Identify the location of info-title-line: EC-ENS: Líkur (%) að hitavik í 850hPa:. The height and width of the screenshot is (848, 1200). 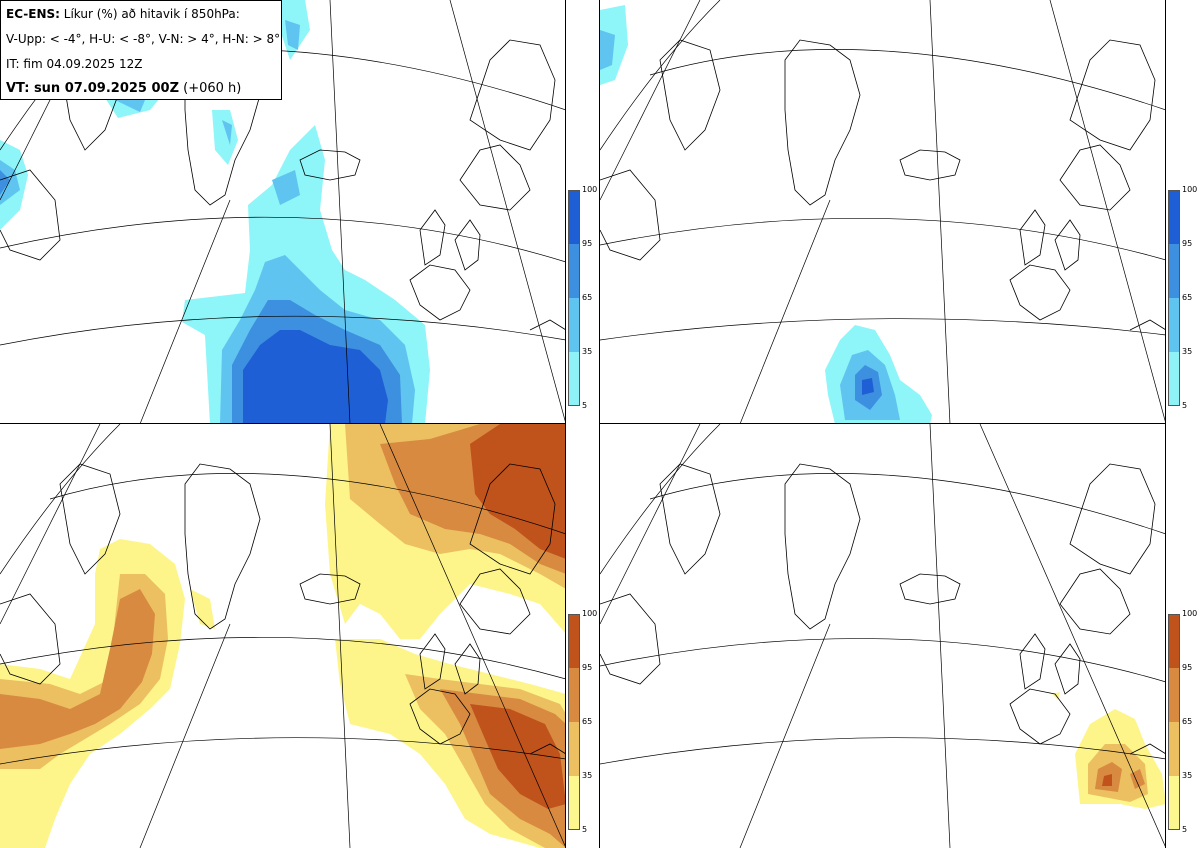
(123, 14).